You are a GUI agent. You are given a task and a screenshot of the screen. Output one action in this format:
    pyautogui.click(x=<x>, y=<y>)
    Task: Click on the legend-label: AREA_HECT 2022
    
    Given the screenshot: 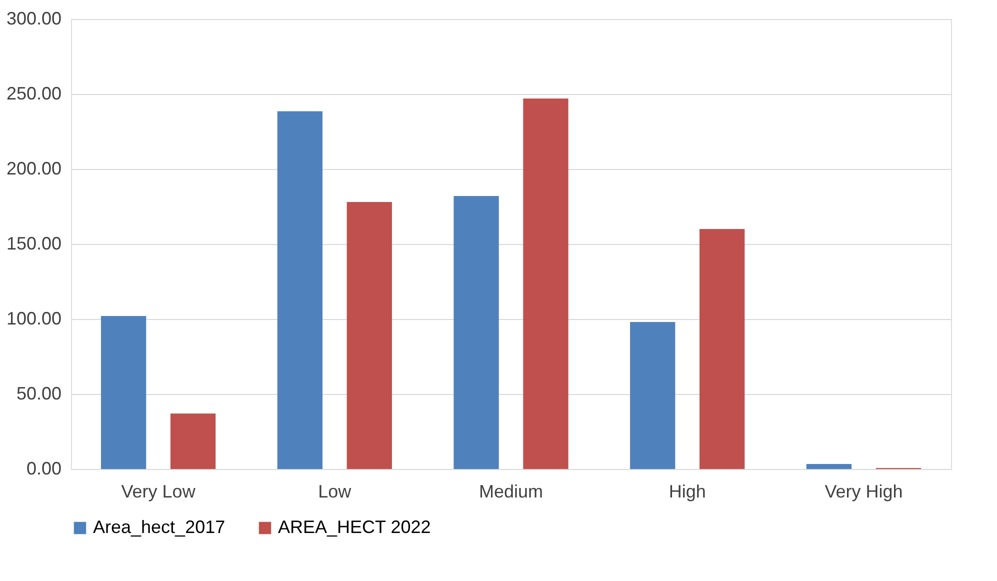 What is the action you would take?
    pyautogui.click(x=354, y=527)
    